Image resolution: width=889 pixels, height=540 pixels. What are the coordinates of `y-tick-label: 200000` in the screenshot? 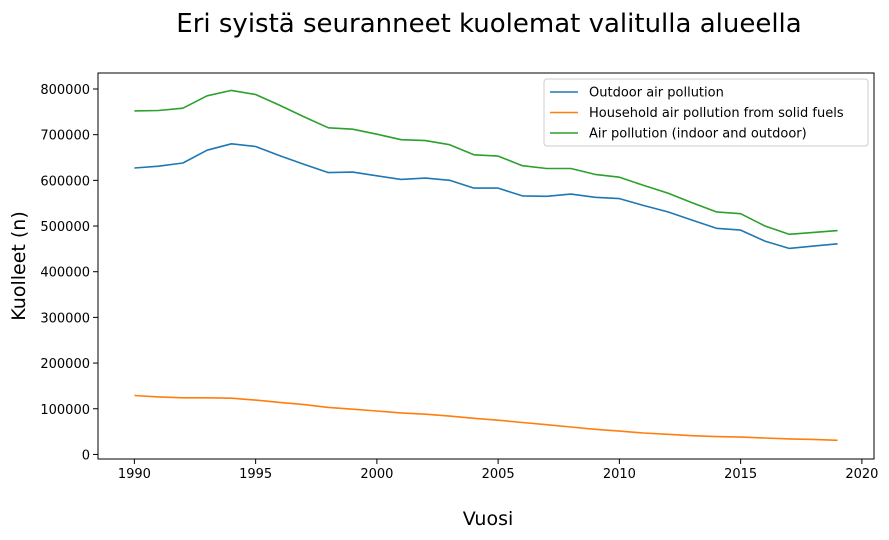 It's located at (65, 364).